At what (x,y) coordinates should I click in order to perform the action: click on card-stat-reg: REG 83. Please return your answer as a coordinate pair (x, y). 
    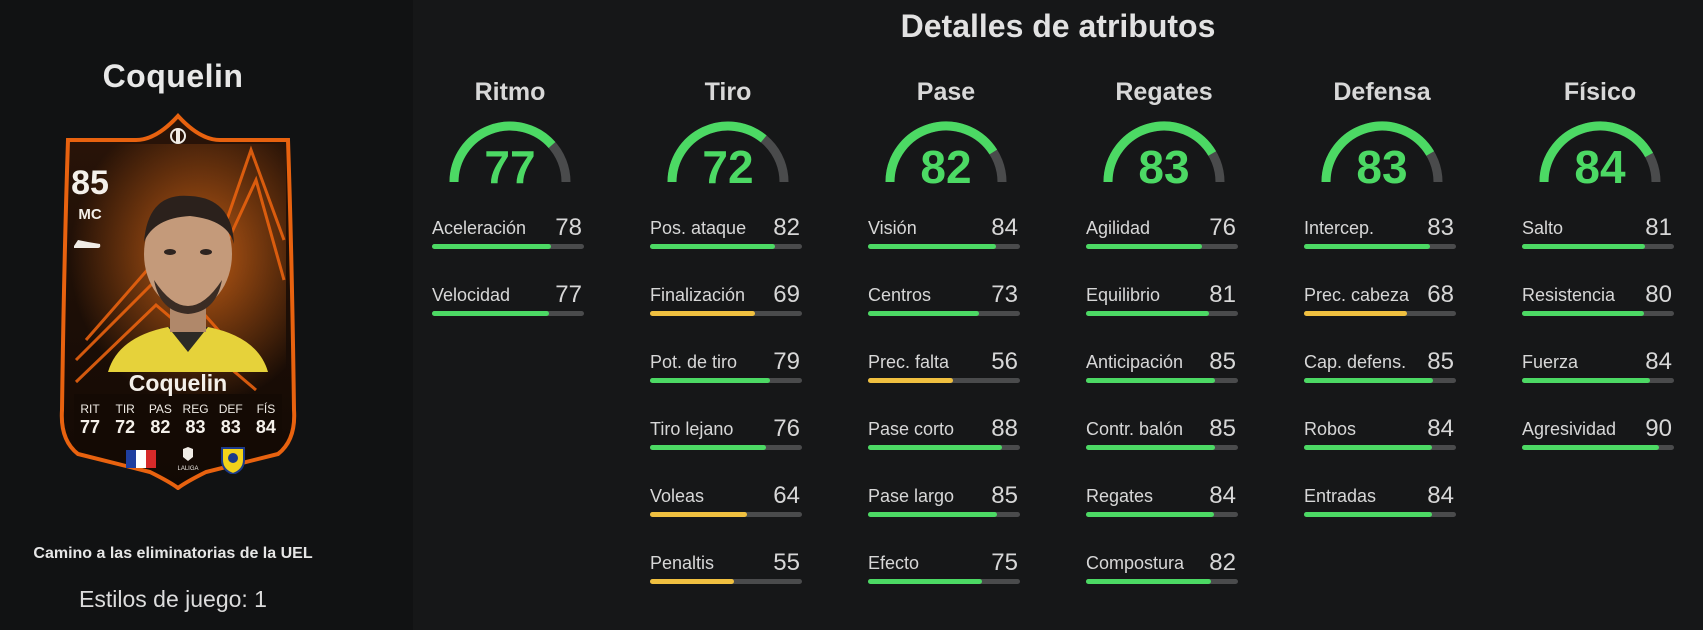
    Looking at the image, I should click on (196, 420).